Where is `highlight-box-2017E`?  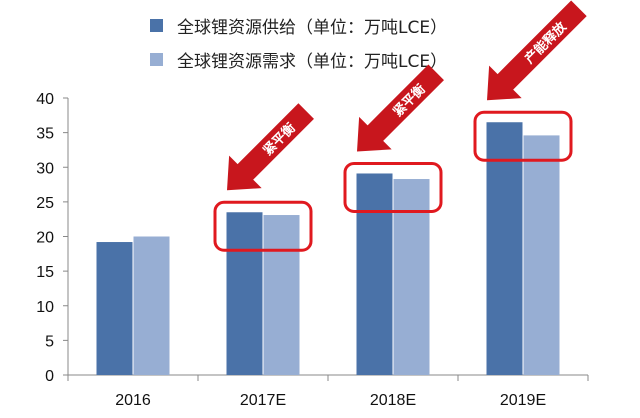 highlight-box-2017E is located at coordinates (263, 226).